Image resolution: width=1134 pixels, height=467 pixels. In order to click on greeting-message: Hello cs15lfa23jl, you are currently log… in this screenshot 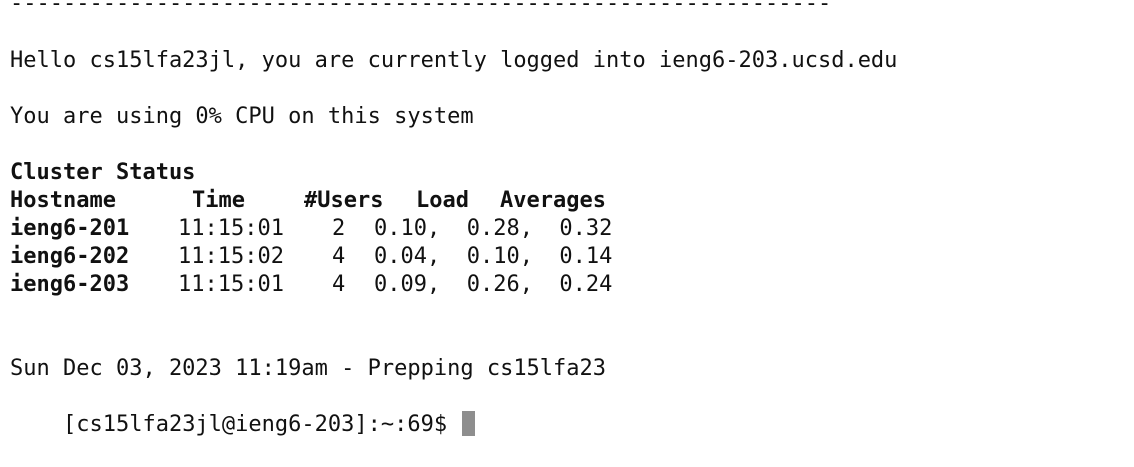, I will do `click(454, 60)`.